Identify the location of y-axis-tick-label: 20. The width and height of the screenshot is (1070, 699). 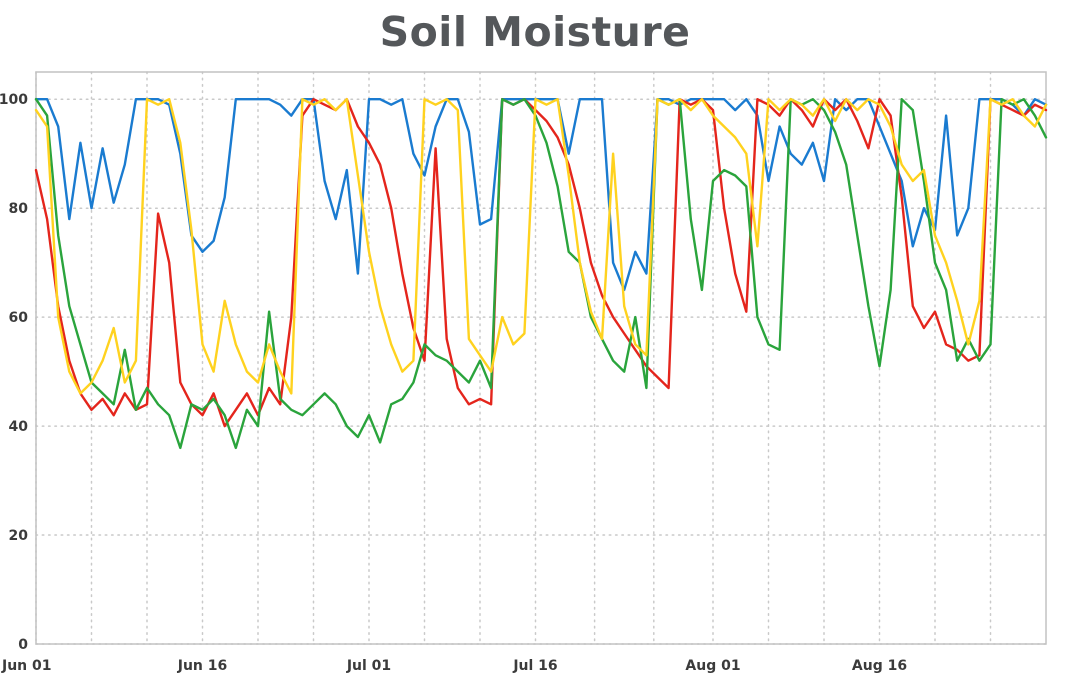
(19, 536).